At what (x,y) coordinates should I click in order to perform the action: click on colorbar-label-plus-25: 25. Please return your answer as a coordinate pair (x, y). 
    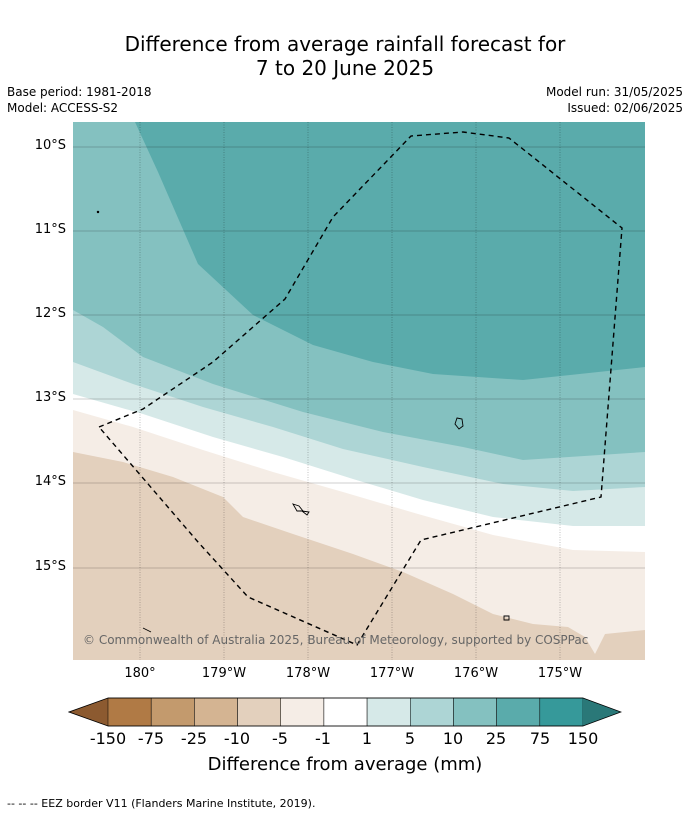
    Looking at the image, I should click on (496, 738).